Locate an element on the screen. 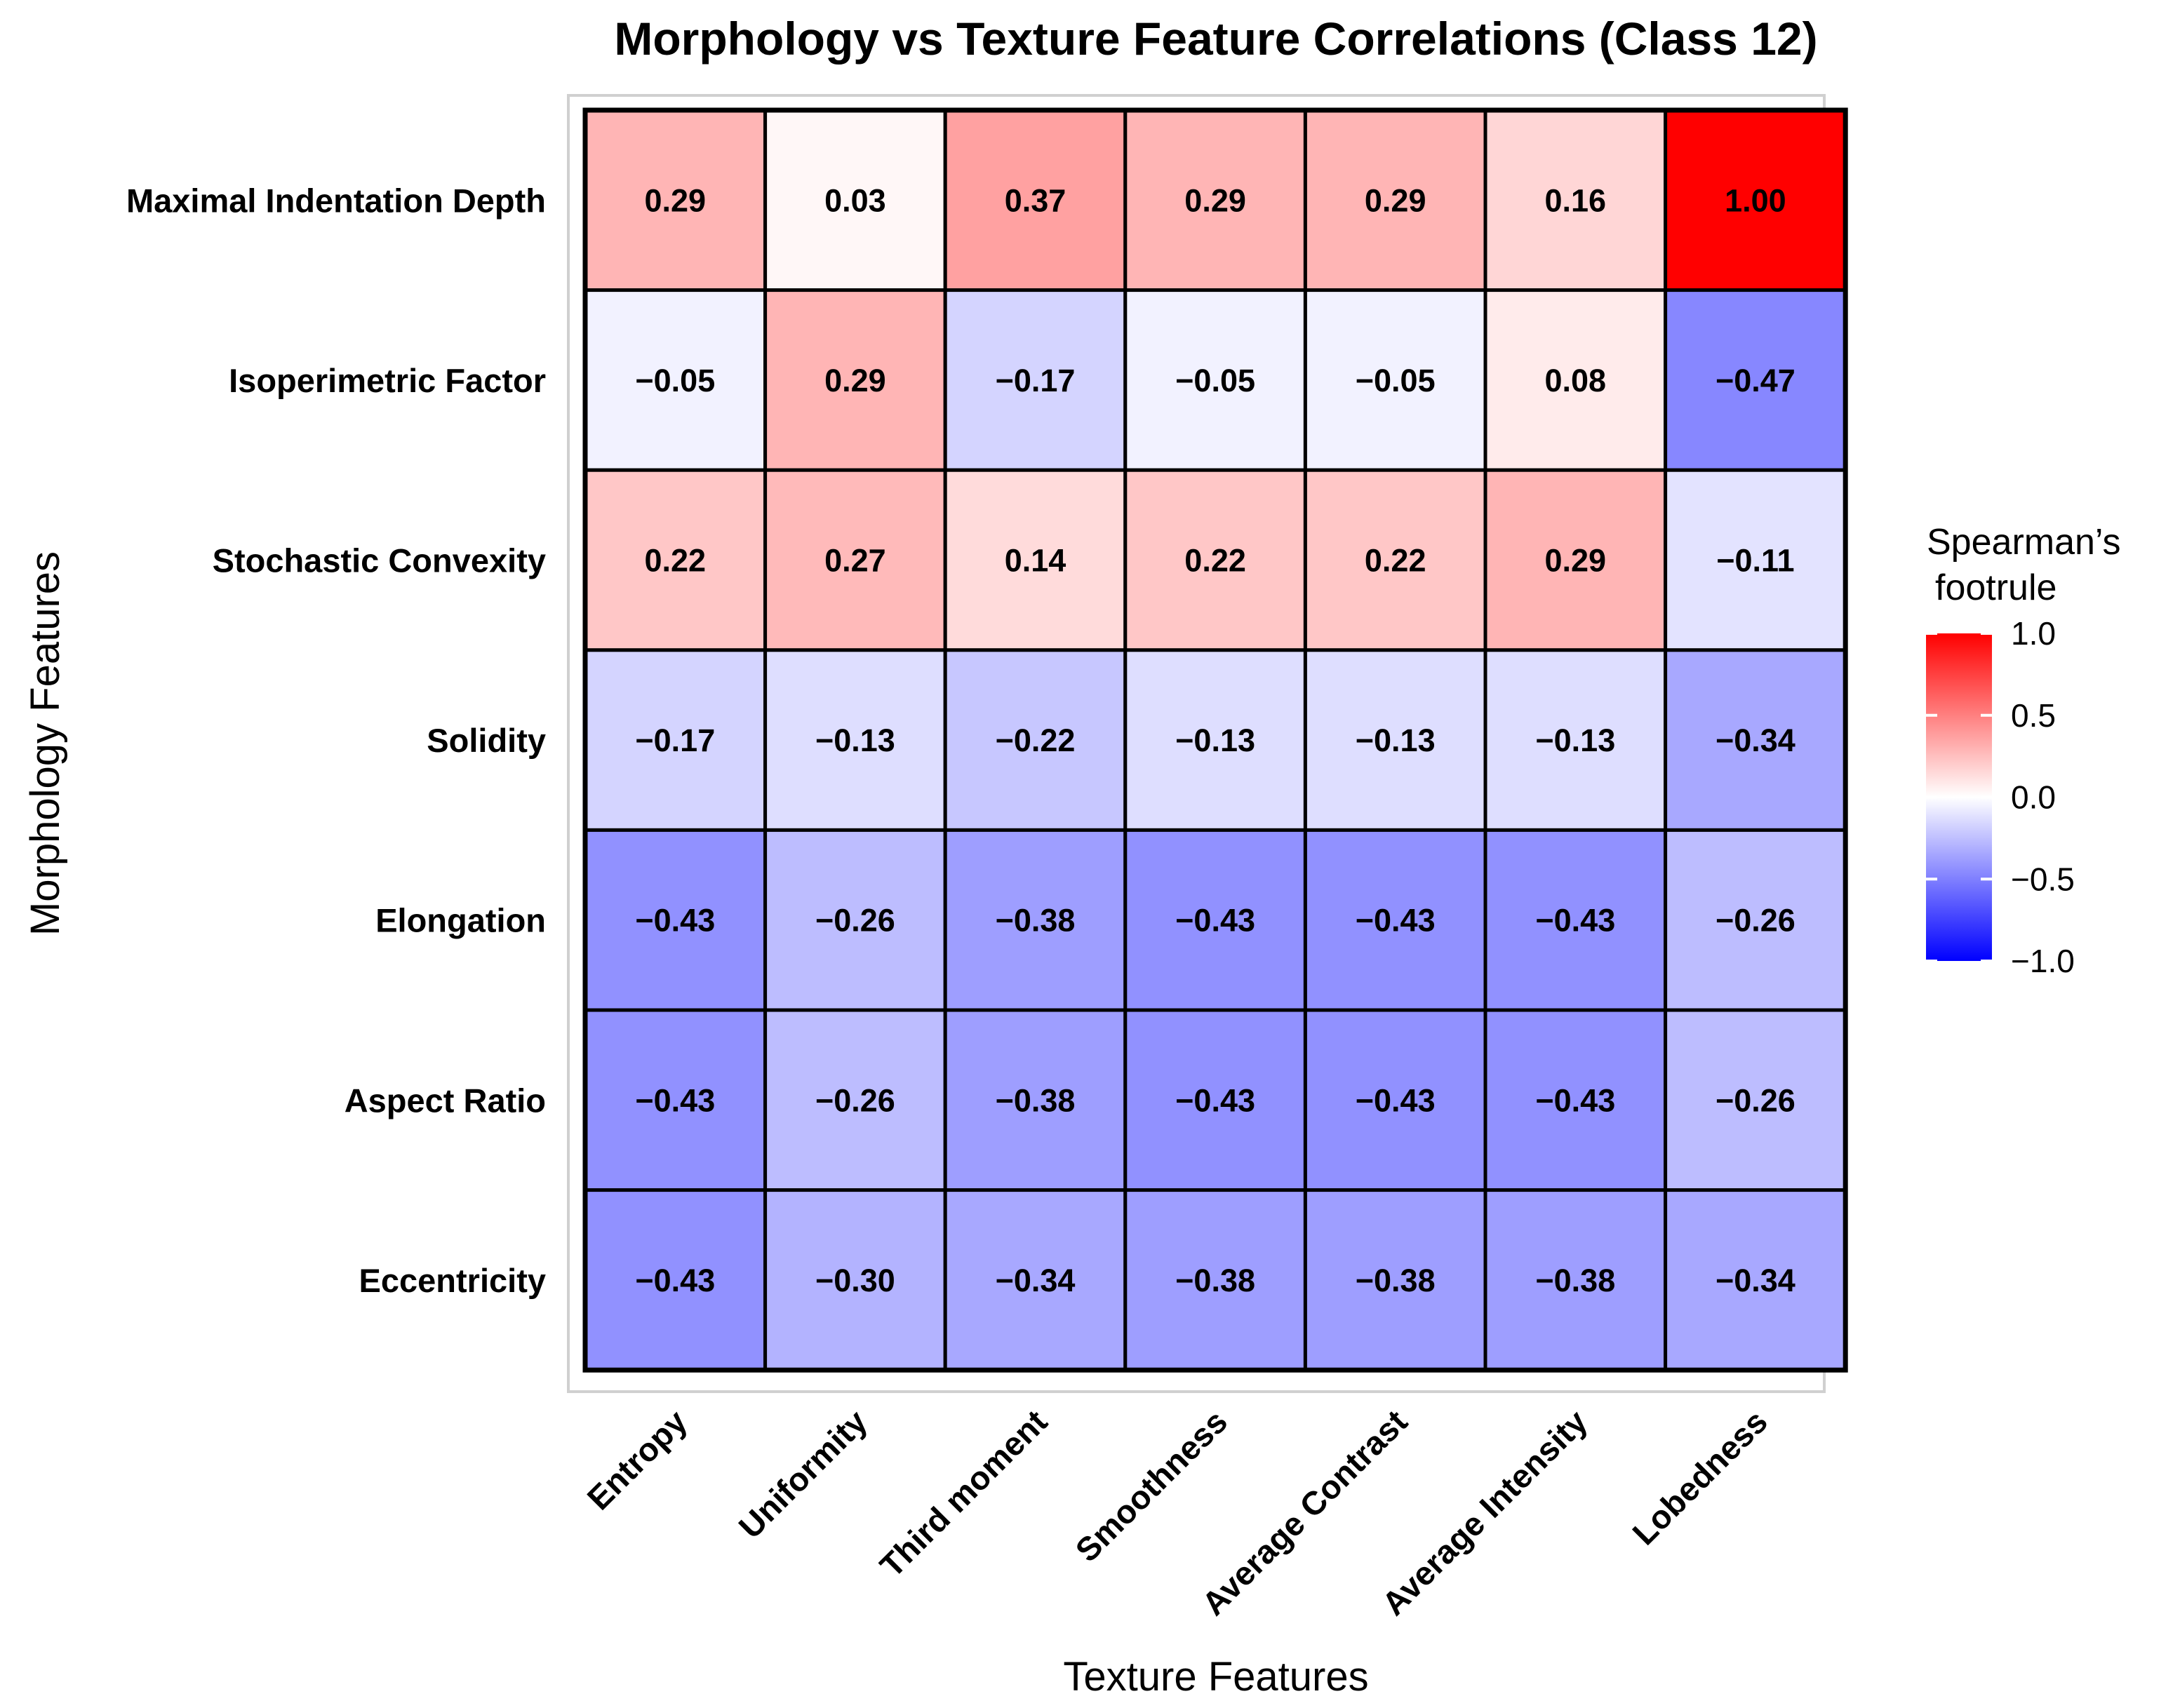  legend-tick-label: 0.0 is located at coordinates (2034, 797).